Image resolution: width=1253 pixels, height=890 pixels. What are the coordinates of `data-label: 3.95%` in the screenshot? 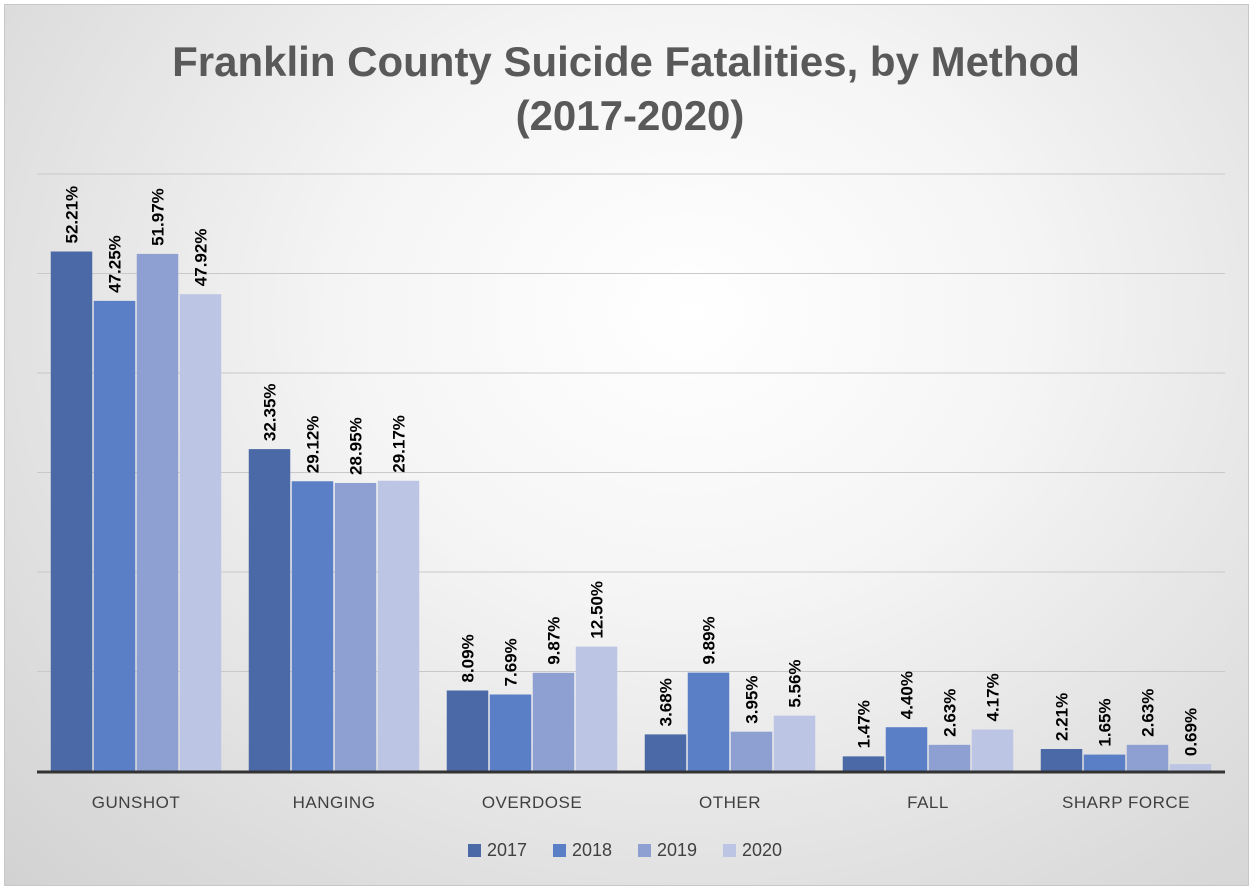 It's located at (752, 699).